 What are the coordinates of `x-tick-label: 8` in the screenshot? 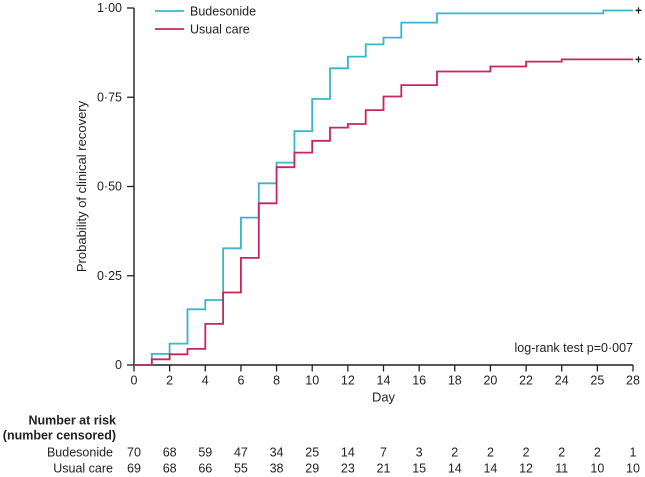 It's located at (276, 381).